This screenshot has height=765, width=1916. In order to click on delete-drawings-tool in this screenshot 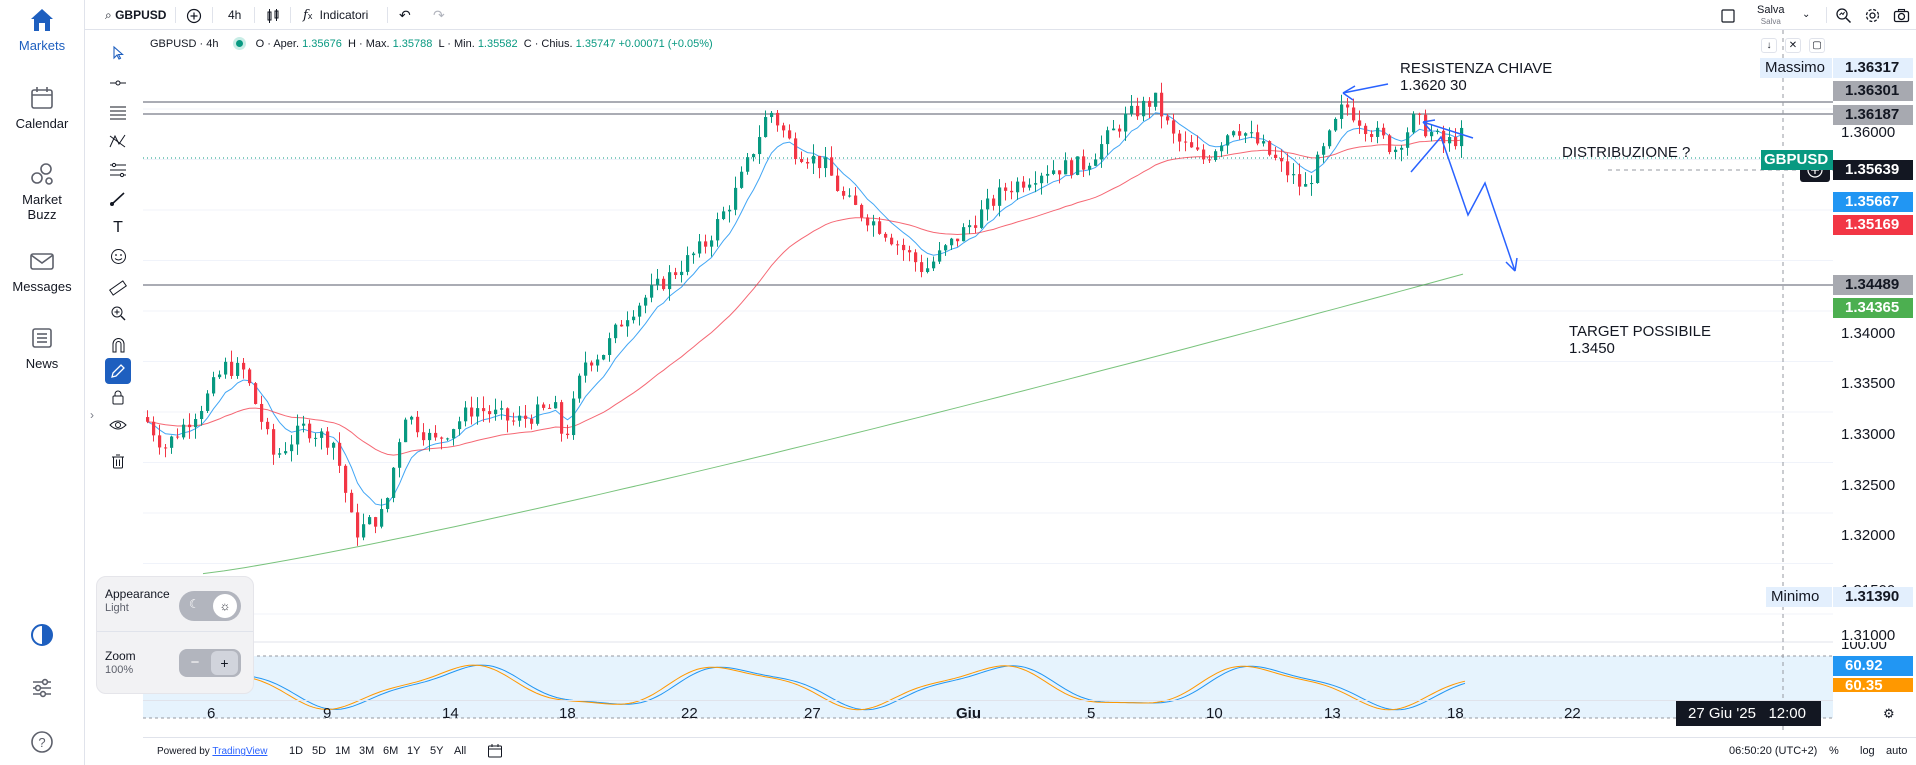, I will do `click(118, 461)`.